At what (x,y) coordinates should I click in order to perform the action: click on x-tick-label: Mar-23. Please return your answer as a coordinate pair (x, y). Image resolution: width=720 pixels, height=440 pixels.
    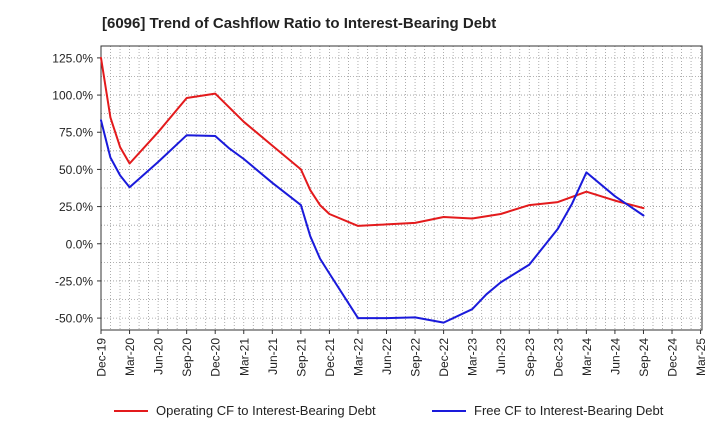
    Looking at the image, I should click on (473, 357).